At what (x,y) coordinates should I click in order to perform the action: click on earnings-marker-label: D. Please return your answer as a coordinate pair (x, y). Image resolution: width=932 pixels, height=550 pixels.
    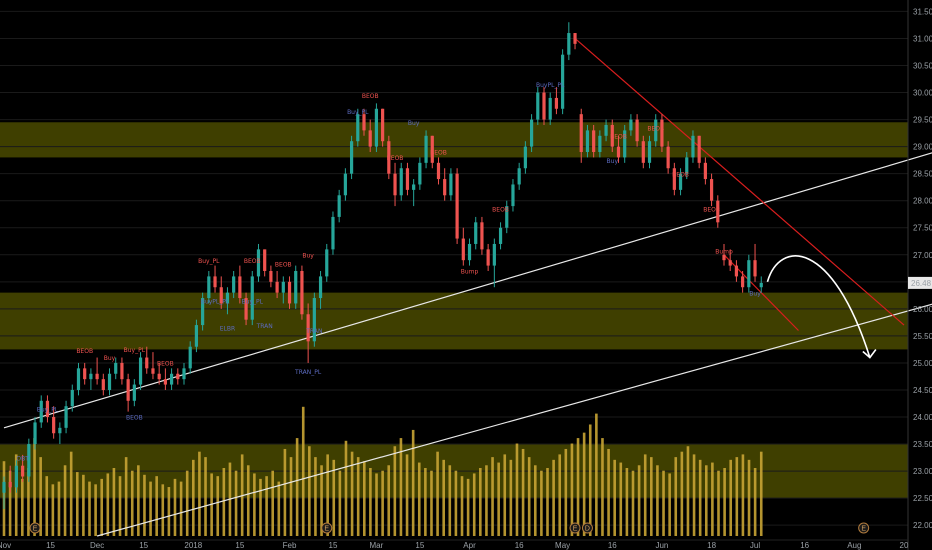
    Looking at the image, I should click on (587, 529).